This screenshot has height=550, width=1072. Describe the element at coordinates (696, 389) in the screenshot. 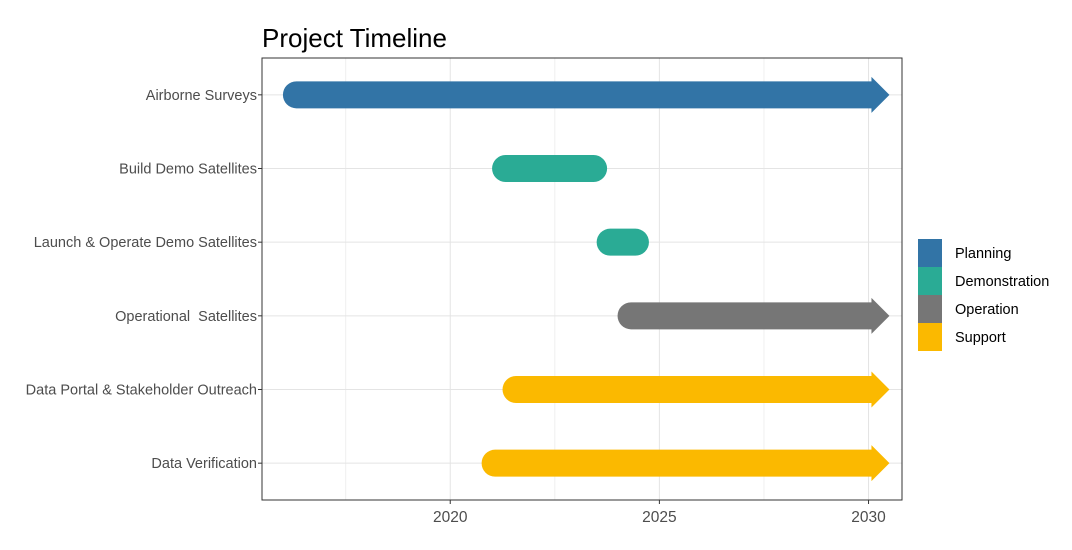

I see `task-bar-data-portal-stakeholder-outreach` at that location.